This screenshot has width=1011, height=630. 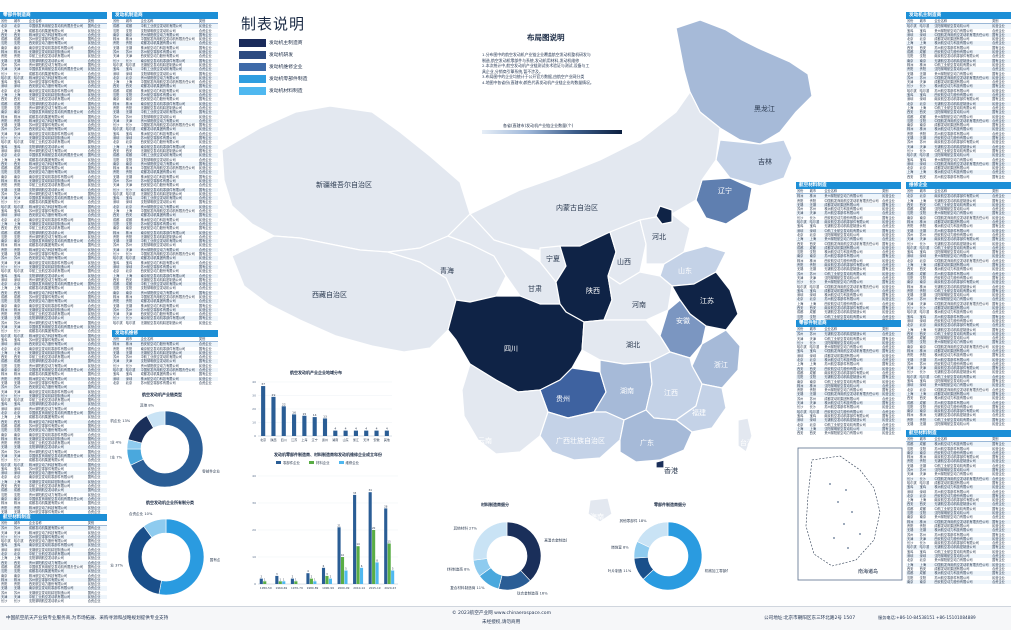 What do you see at coordinates (53, 103) in the screenshot?
I see `table-row: 成都 成都 沈阳黎明航空发动机公司 国有企业` at bounding box center [53, 103].